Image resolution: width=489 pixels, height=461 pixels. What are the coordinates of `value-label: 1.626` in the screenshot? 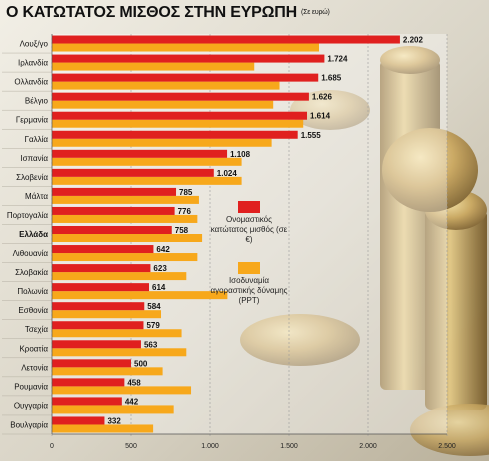 It's located at (322, 97).